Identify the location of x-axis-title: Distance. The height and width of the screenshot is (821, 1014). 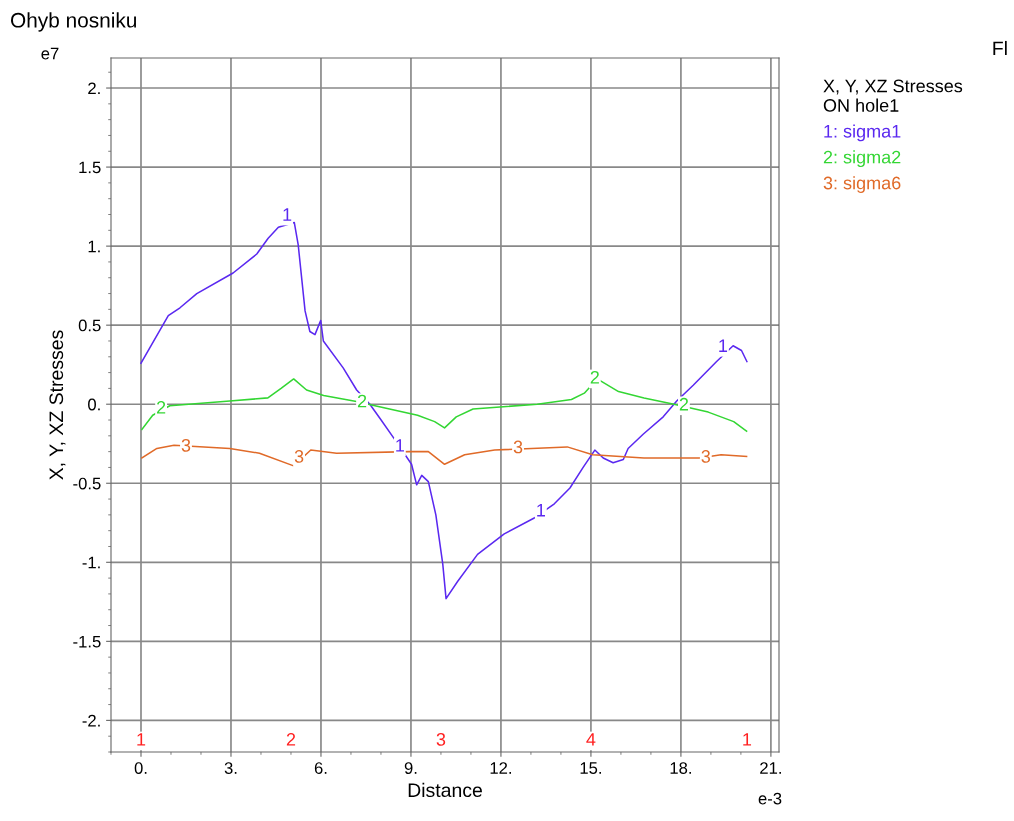
(445, 790).